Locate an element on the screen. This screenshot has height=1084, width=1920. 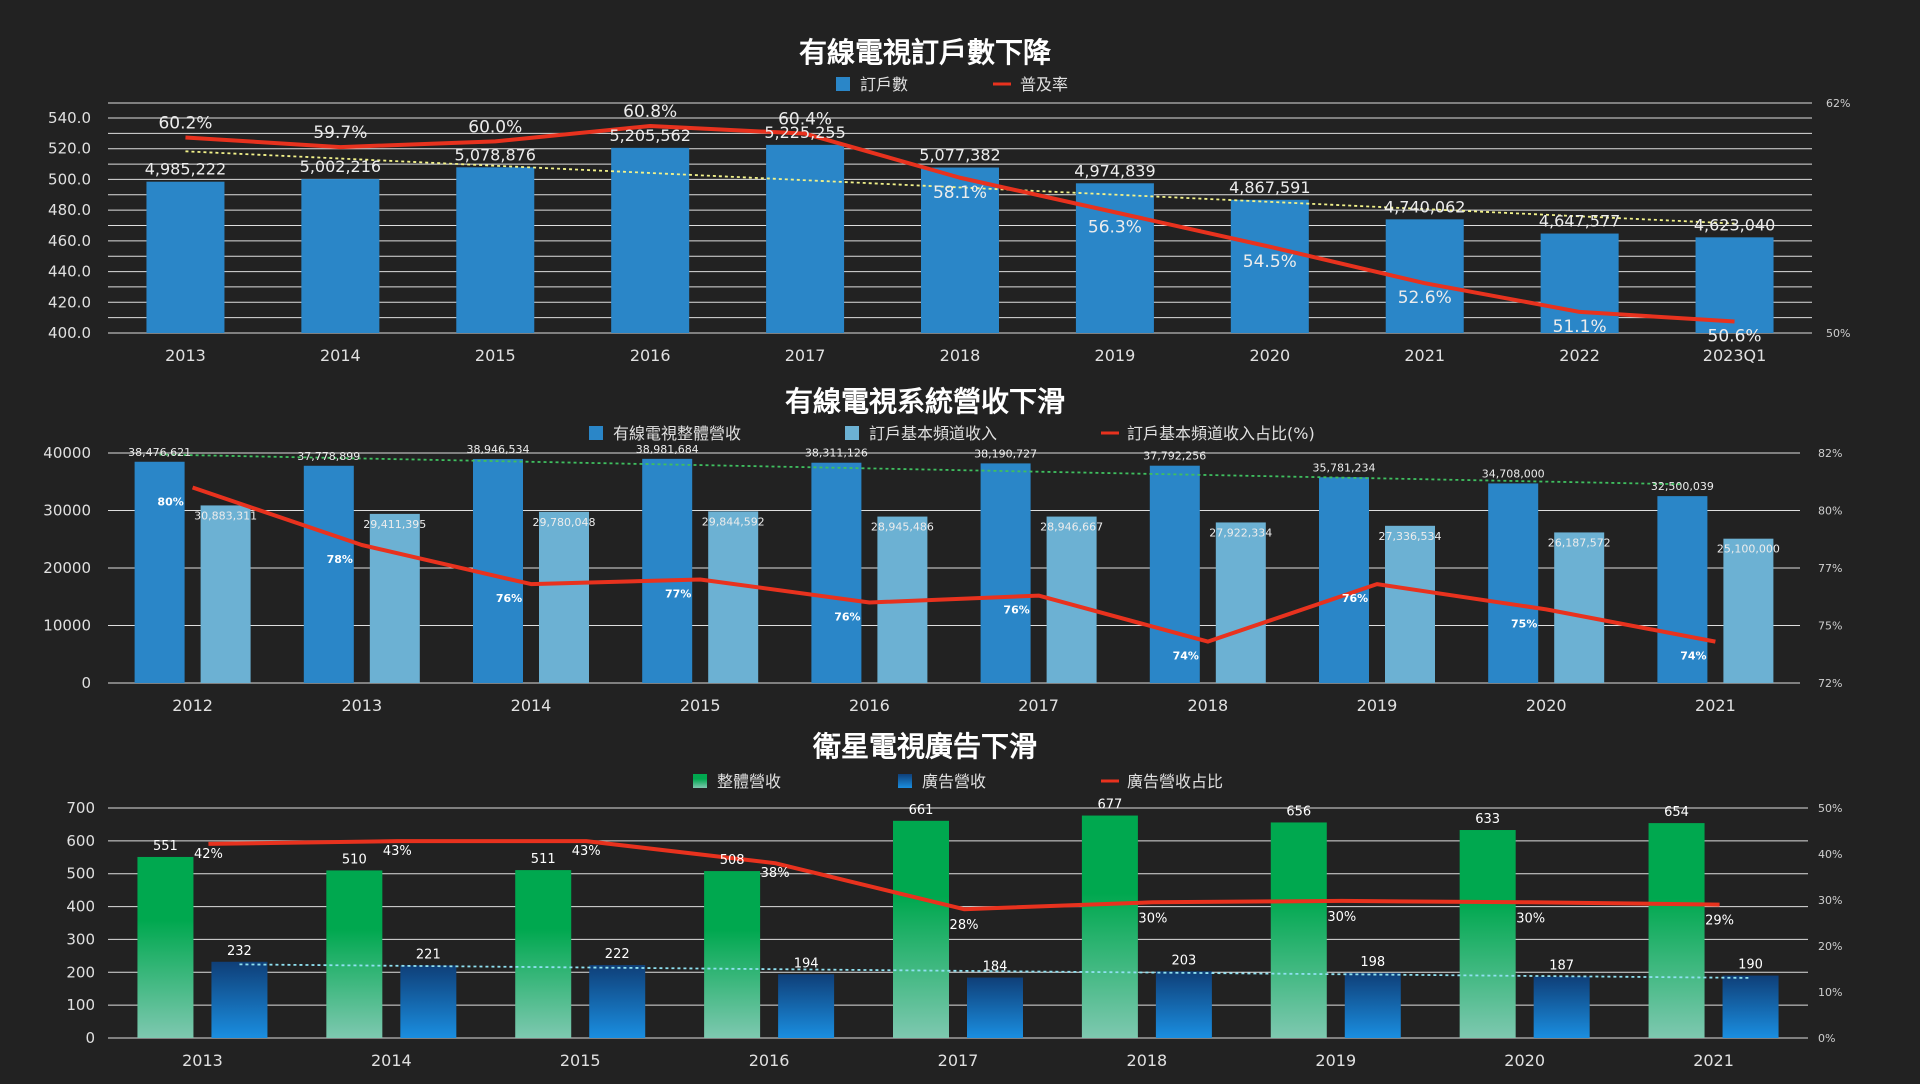
data-label-subscribers: 4,623,040 is located at coordinates (1734, 224).